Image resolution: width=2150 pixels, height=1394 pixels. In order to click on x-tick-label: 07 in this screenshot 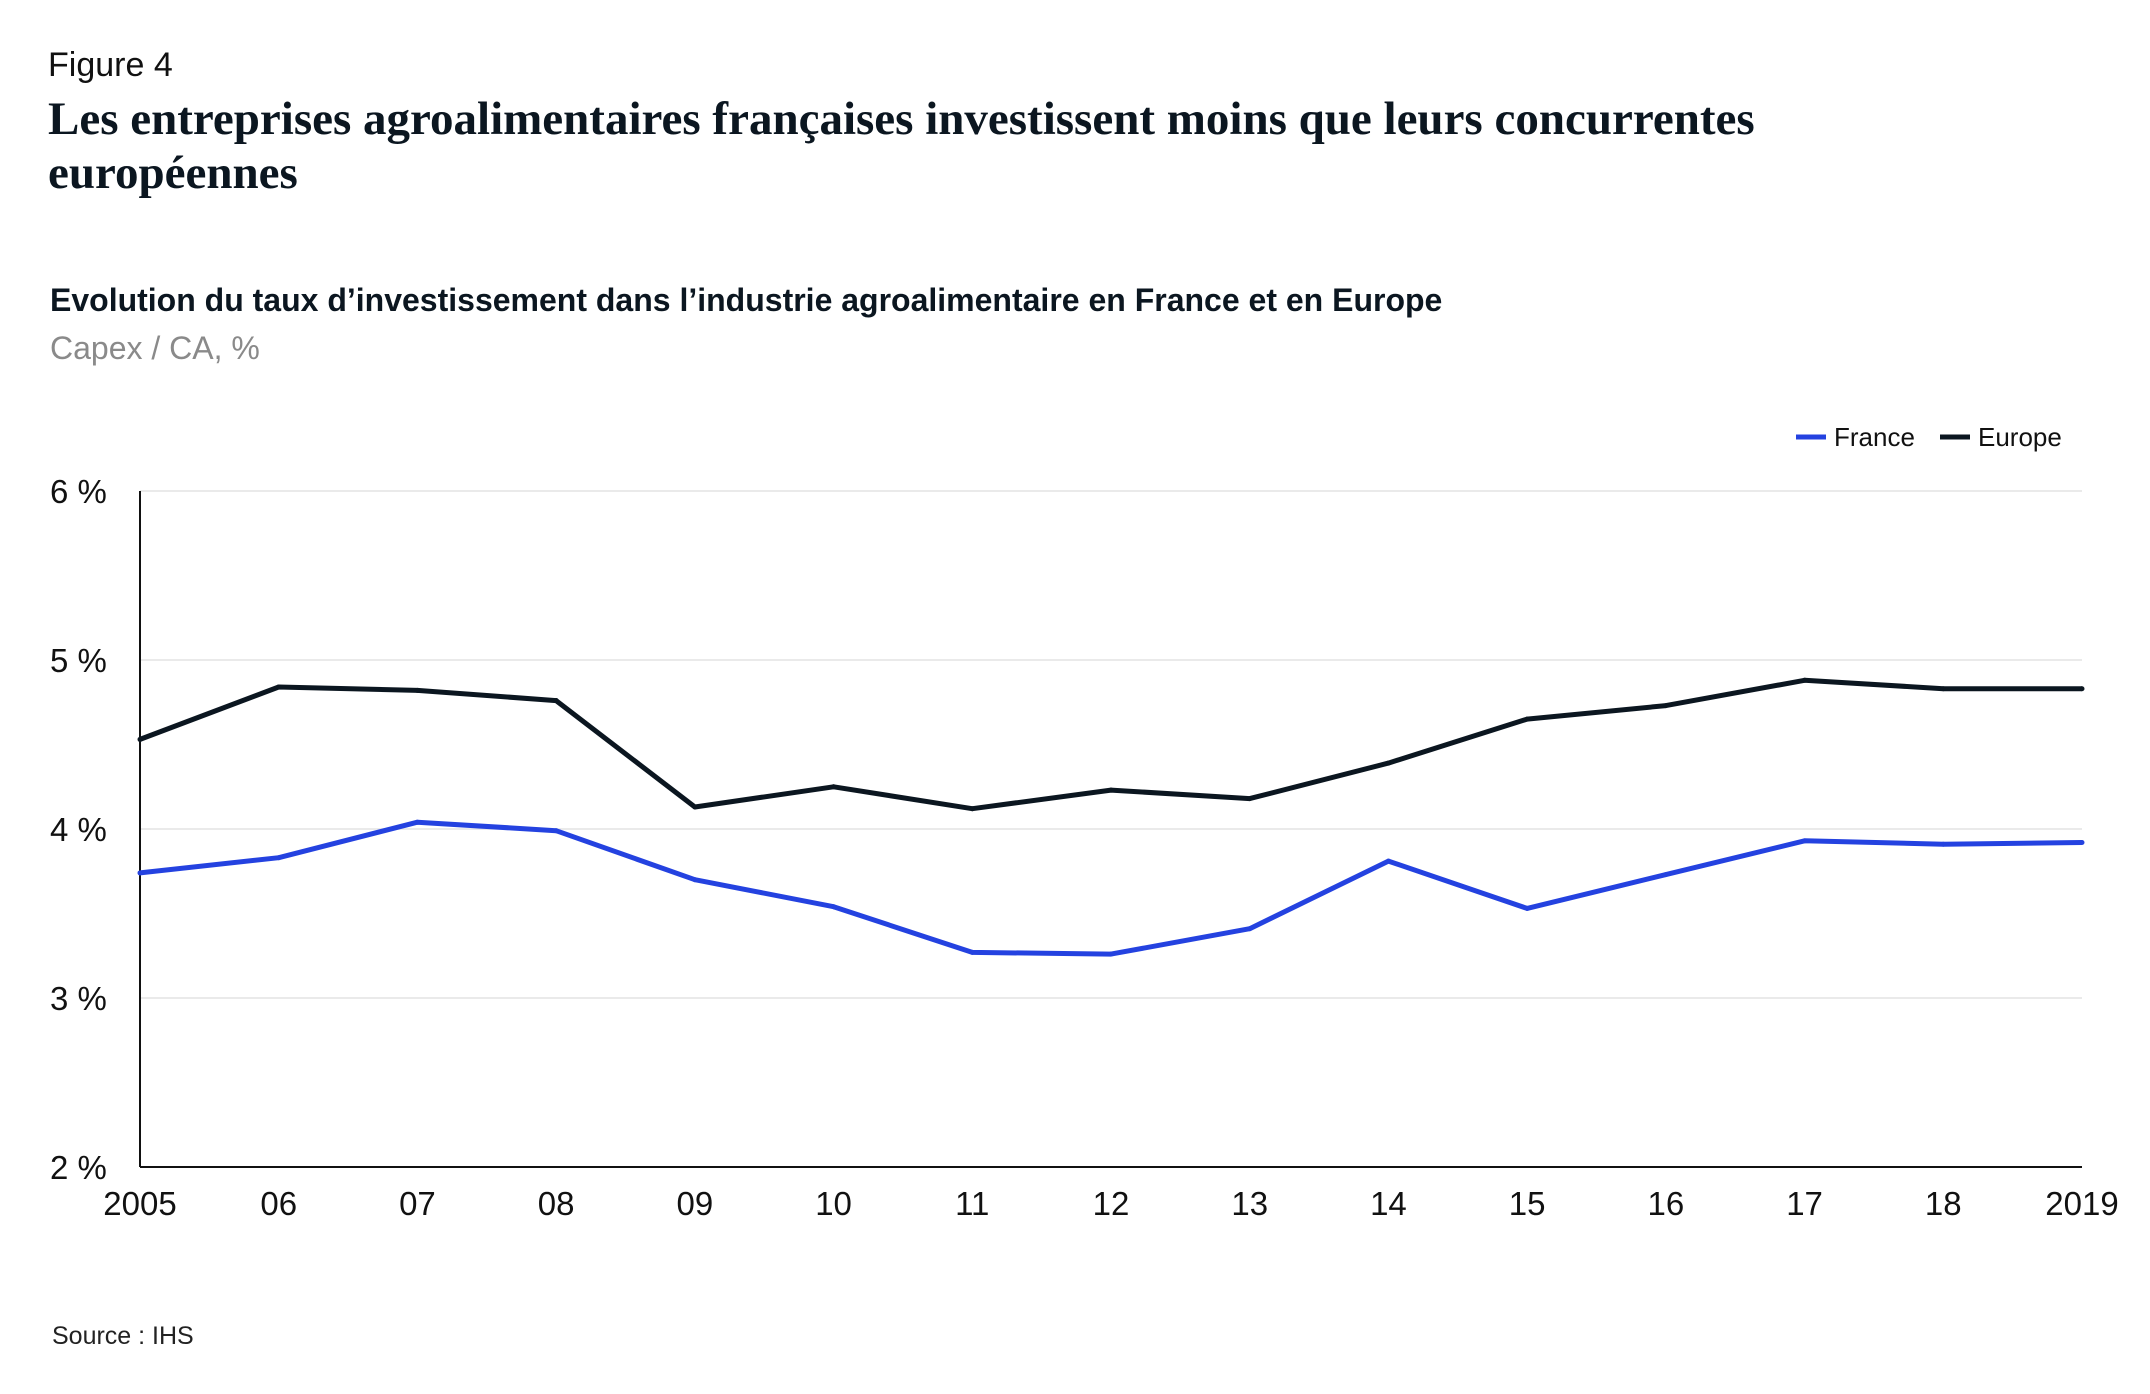, I will do `click(417, 1203)`.